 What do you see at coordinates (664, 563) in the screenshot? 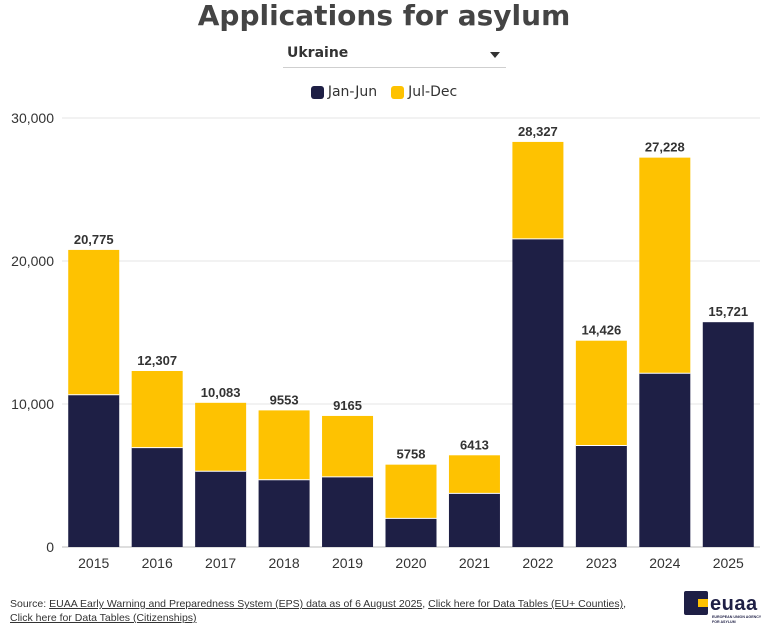
I see `x-tick-label: 2024` at bounding box center [664, 563].